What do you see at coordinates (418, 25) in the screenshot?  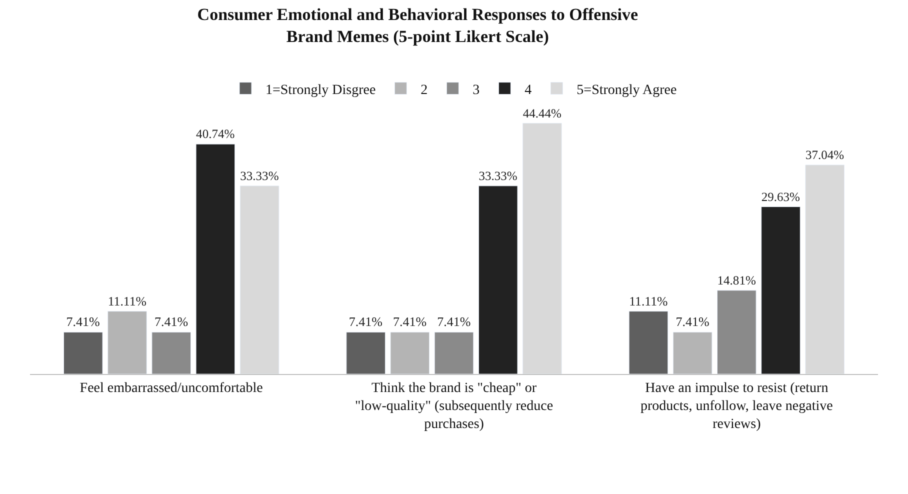 I see `chart-title: Consumer Emotional and Behavioral Responses to Offensive Brand Memes (5-point Likert Scale)` at bounding box center [418, 25].